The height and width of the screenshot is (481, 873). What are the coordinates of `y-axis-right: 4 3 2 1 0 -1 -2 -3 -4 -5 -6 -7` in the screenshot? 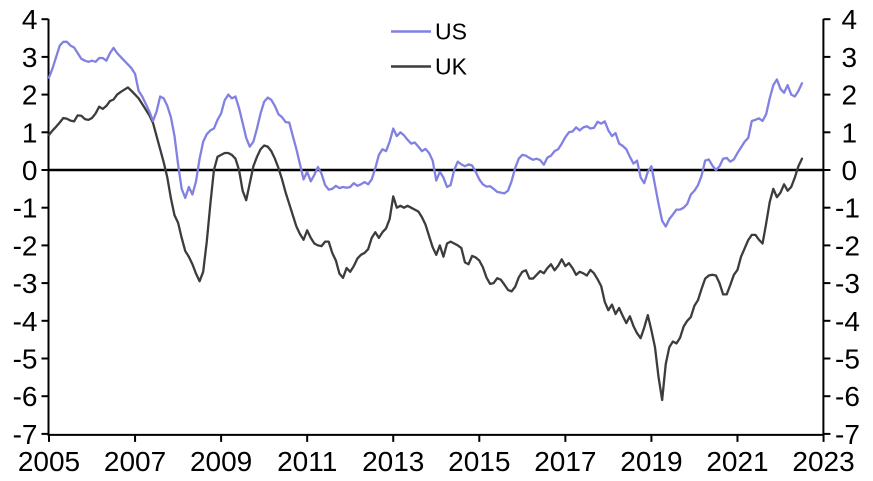 It's located at (841, 227).